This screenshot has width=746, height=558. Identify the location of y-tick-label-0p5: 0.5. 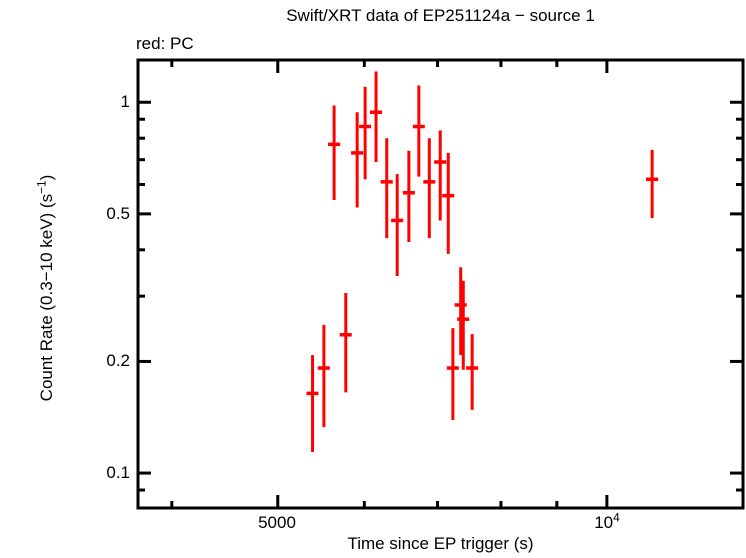
(118, 213).